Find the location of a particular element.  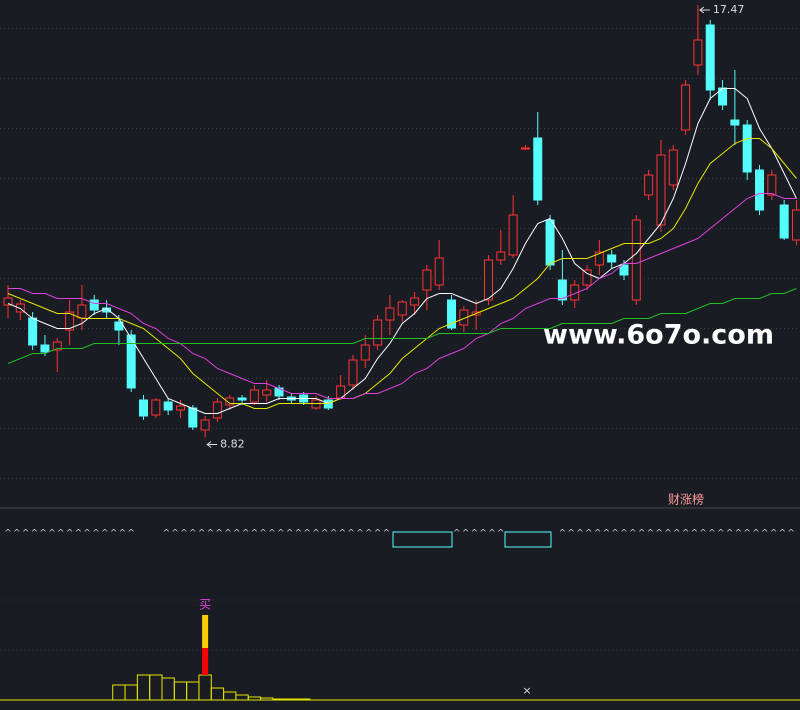

watermark: www.6o7o.com is located at coordinates (658, 335).